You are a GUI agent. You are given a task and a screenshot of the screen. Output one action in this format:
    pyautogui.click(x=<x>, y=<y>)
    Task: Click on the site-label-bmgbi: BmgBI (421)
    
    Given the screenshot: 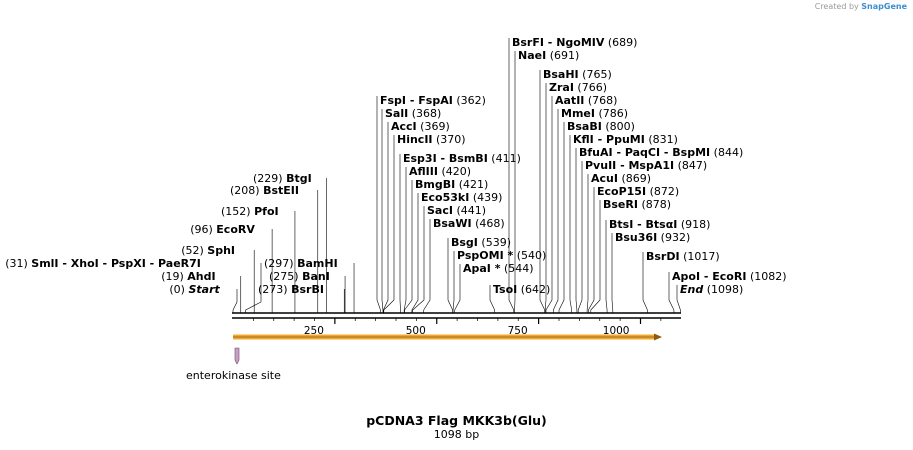 What is the action you would take?
    pyautogui.click(x=451, y=184)
    